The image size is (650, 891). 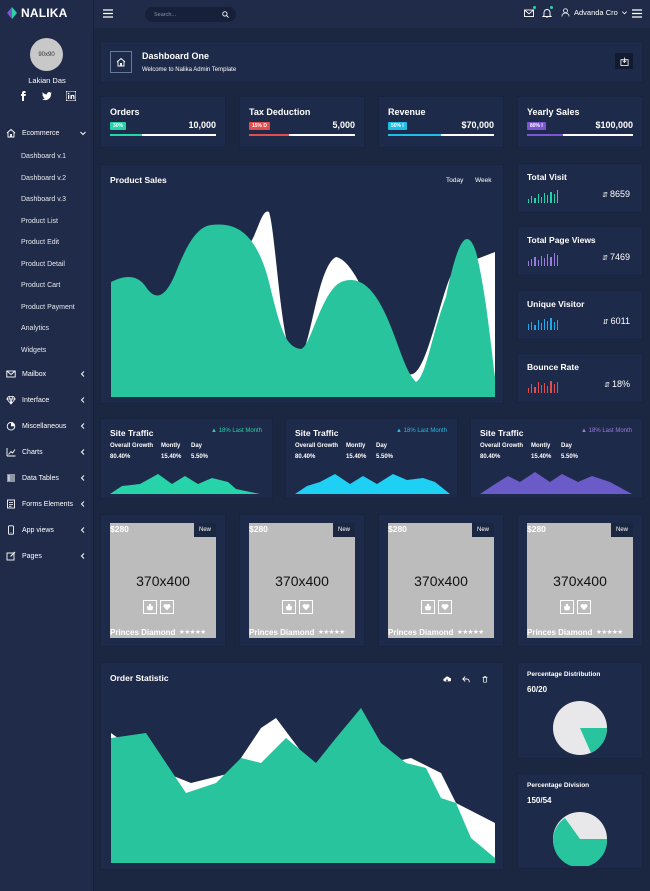 What do you see at coordinates (280, 112) in the screenshot?
I see `stat-title: Tax Deduction` at bounding box center [280, 112].